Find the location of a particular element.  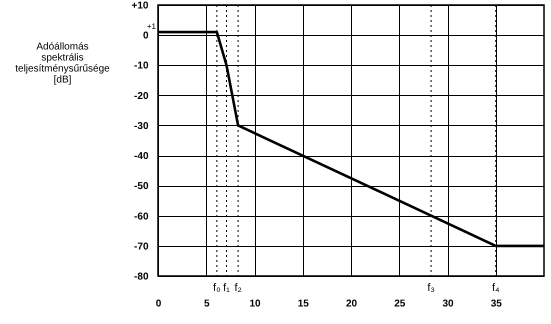

x-tick-label: 10 is located at coordinates (255, 304).